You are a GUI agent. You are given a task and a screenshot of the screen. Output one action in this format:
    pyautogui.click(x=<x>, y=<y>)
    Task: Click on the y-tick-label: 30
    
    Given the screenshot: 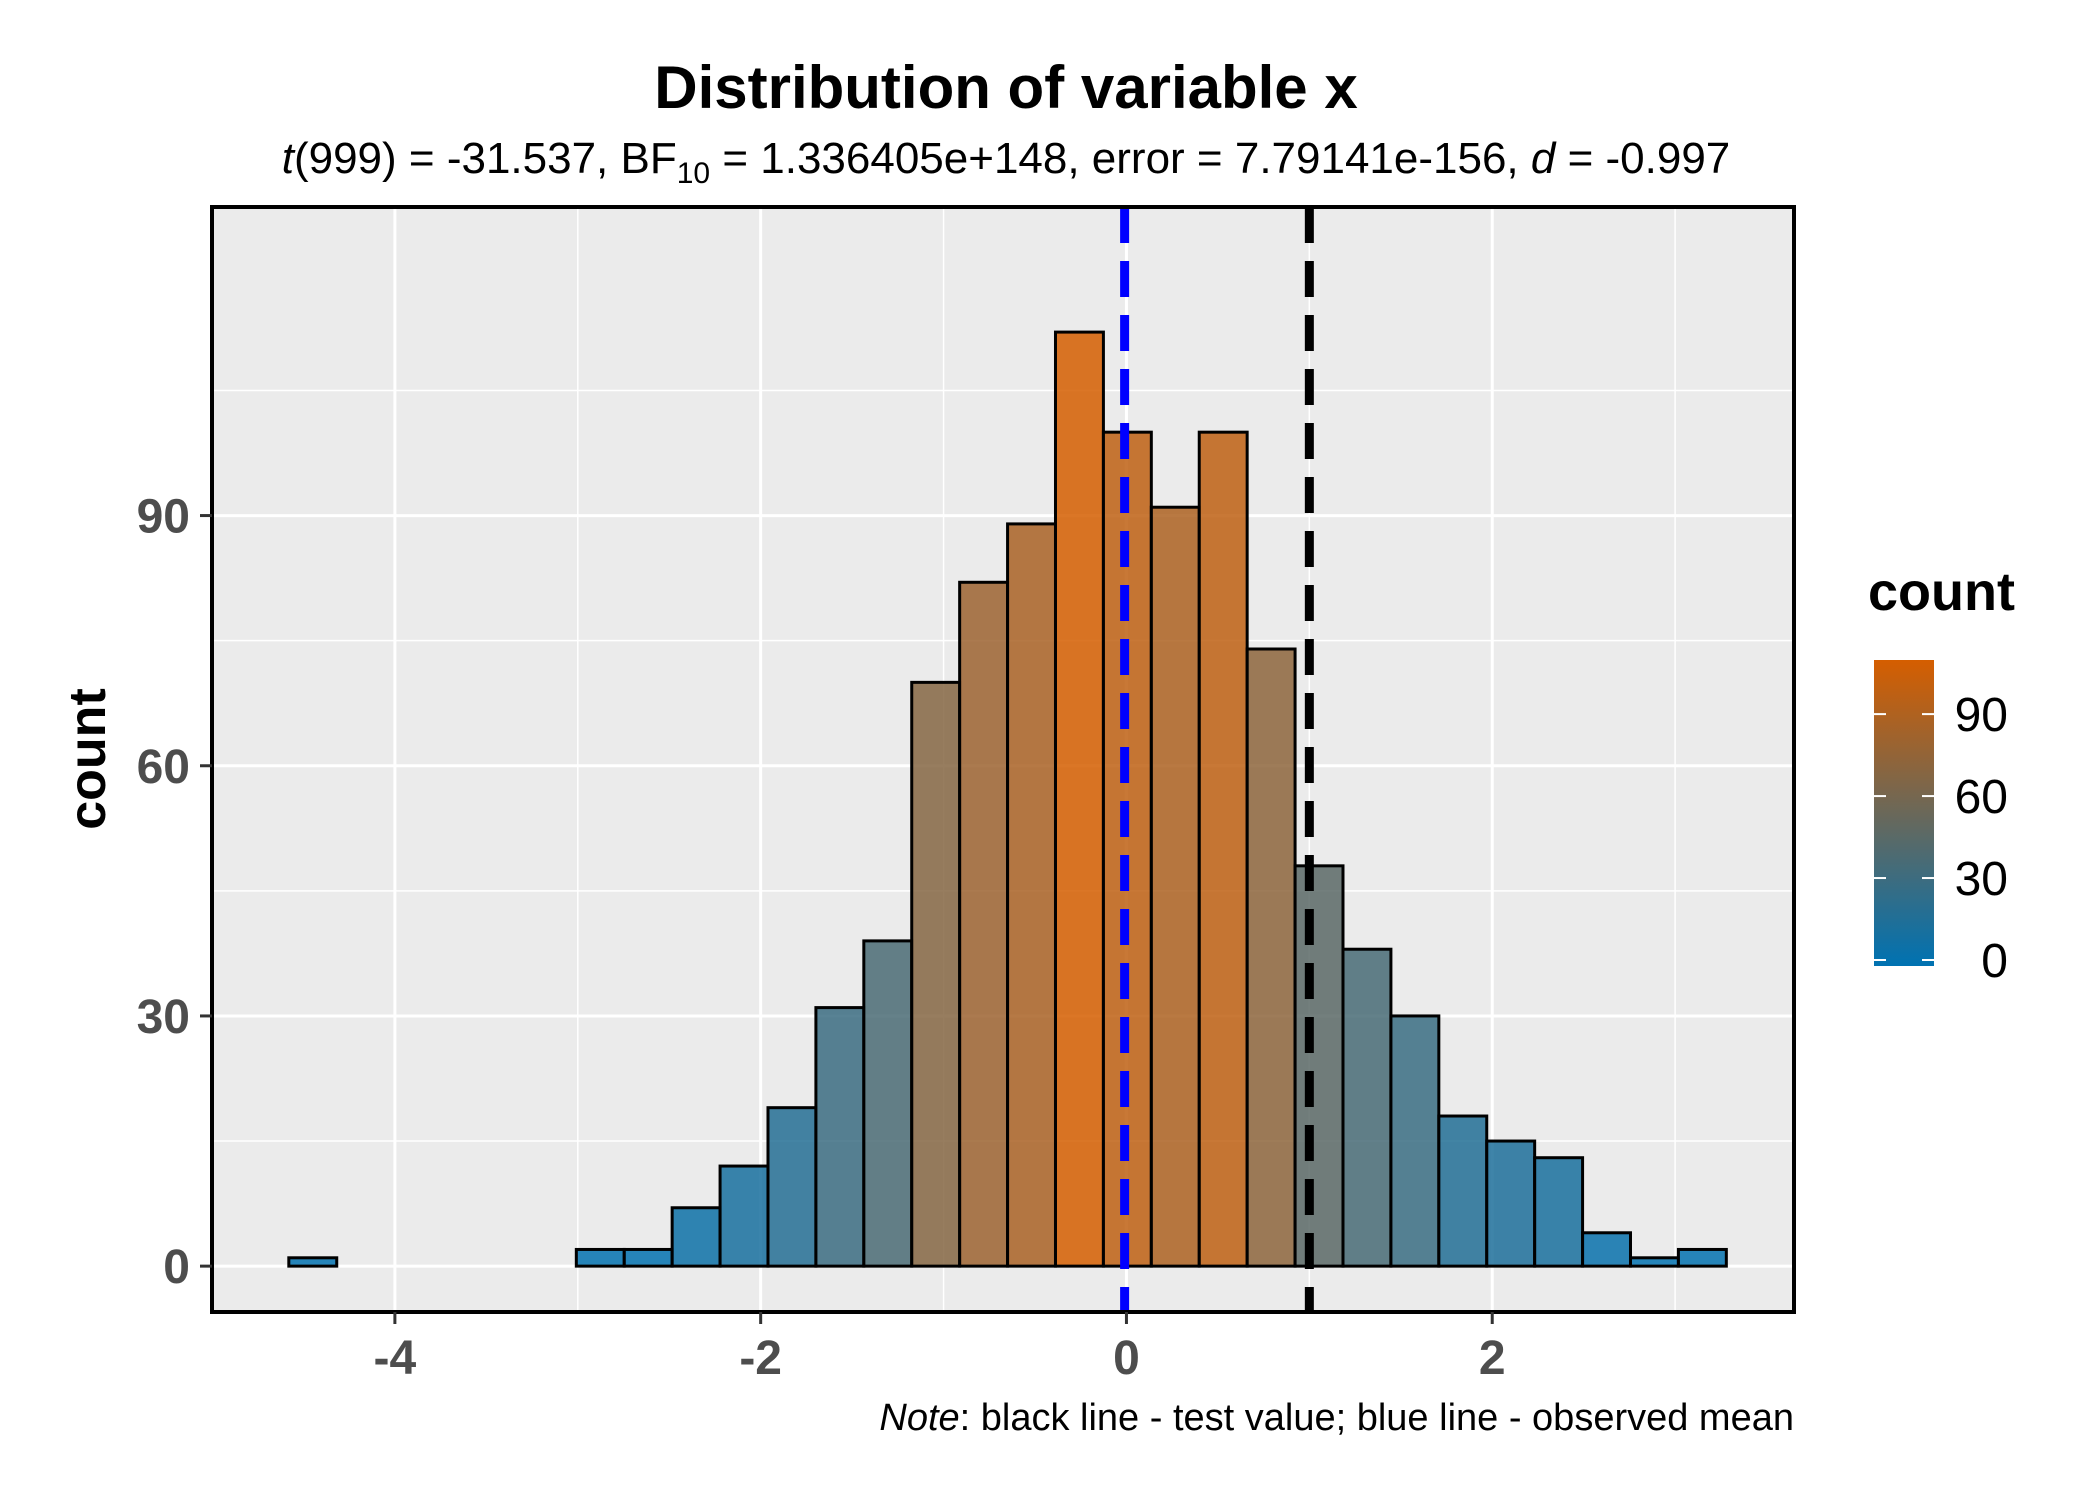 What is the action you would take?
    pyautogui.click(x=163, y=1017)
    